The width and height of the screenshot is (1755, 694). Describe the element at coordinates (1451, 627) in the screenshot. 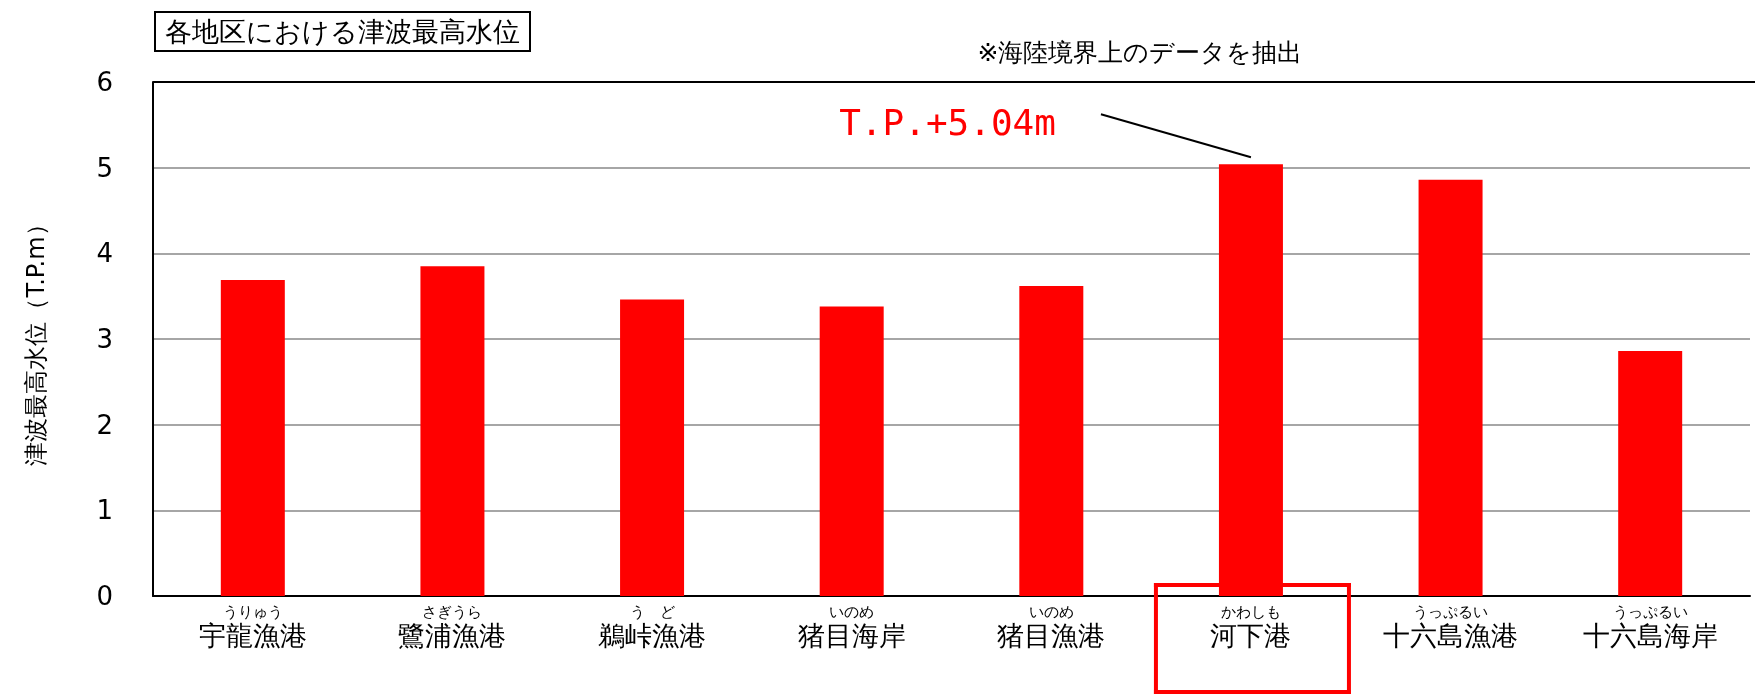

I see `x-tick-label: うっぷるい十六島漁港` at that location.